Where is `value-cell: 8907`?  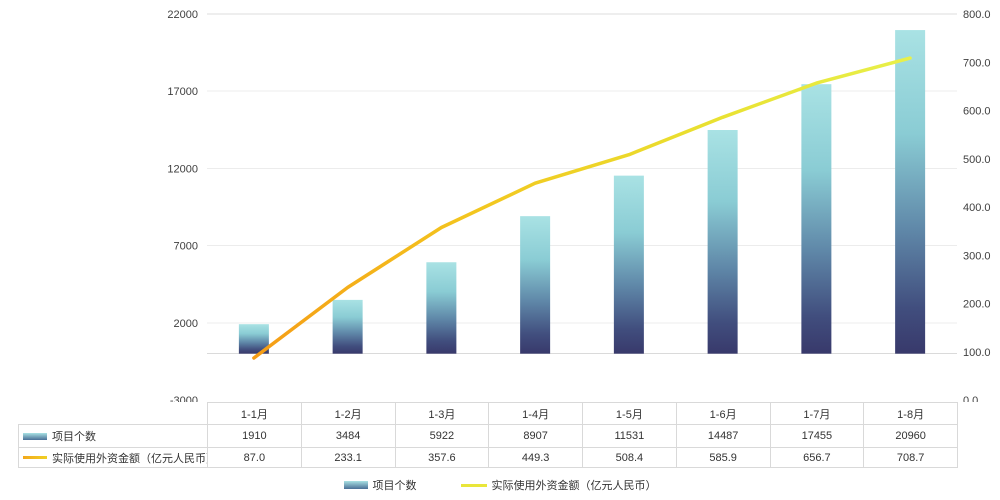 value-cell: 8907 is located at coordinates (535, 436).